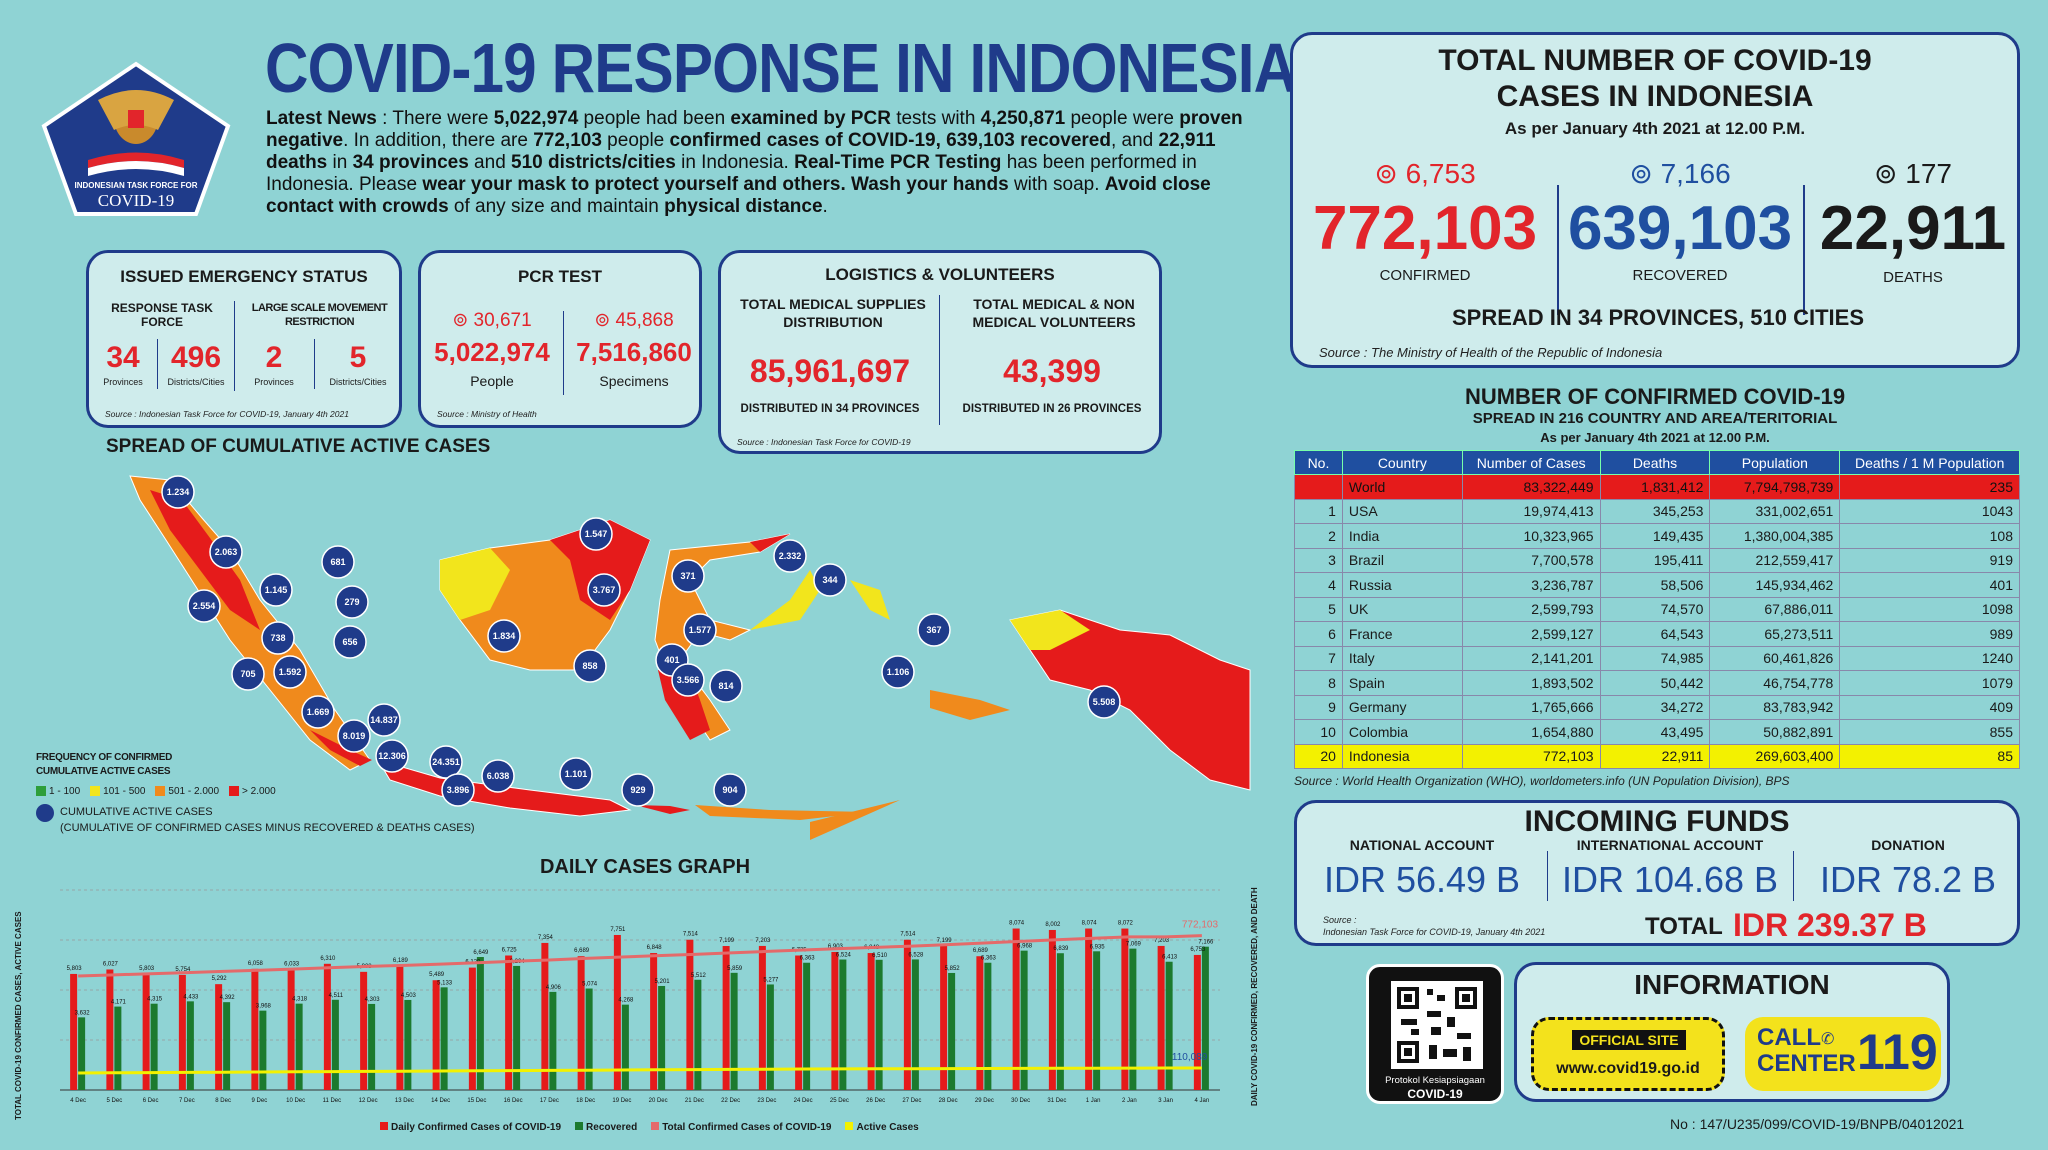 Image resolution: width=2048 pixels, height=1150 pixels. What do you see at coordinates (1190, 1057) in the screenshot?
I see `active-end-label: 110,089` at bounding box center [1190, 1057].